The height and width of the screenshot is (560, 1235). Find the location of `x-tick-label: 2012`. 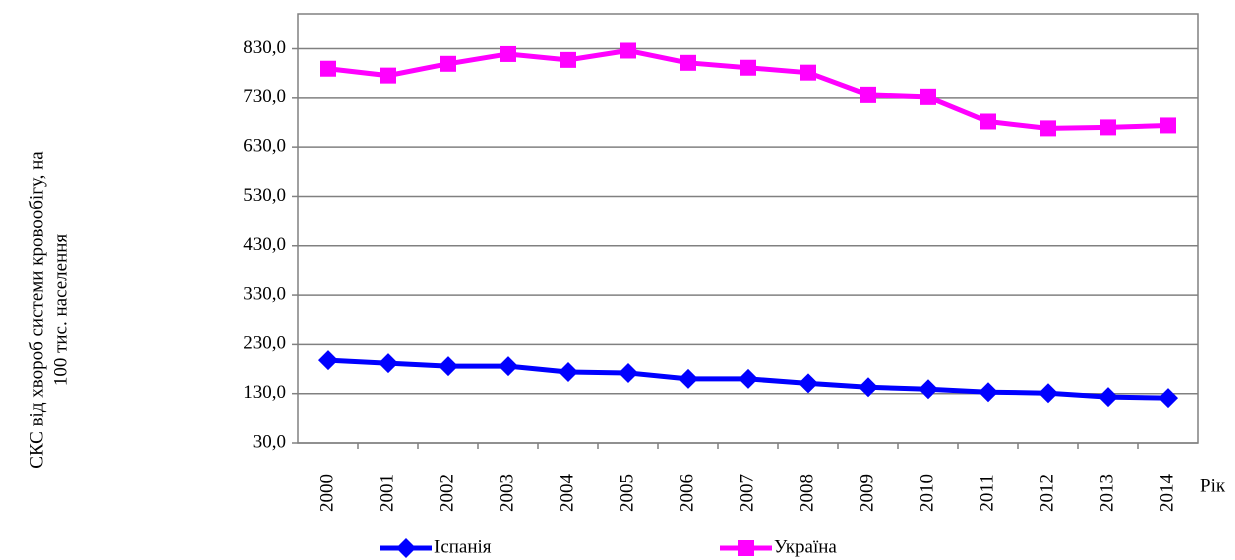

x-tick-label: 2012 is located at coordinates (1046, 493).